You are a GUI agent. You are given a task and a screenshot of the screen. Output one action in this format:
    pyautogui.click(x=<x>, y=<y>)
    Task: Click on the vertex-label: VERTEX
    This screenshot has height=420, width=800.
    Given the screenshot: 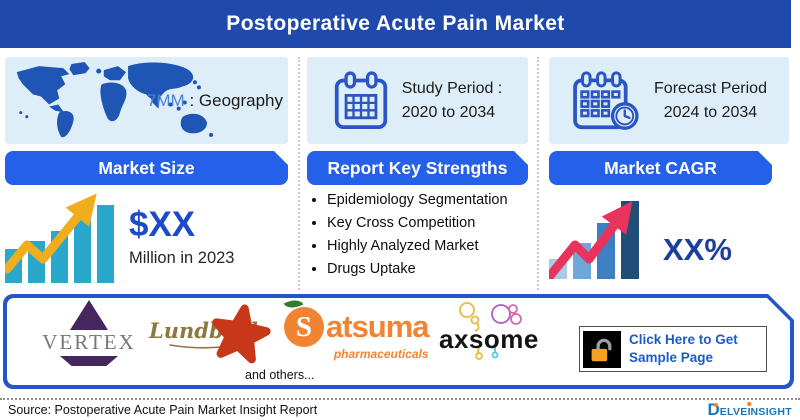 What is the action you would take?
    pyautogui.click(x=89, y=342)
    